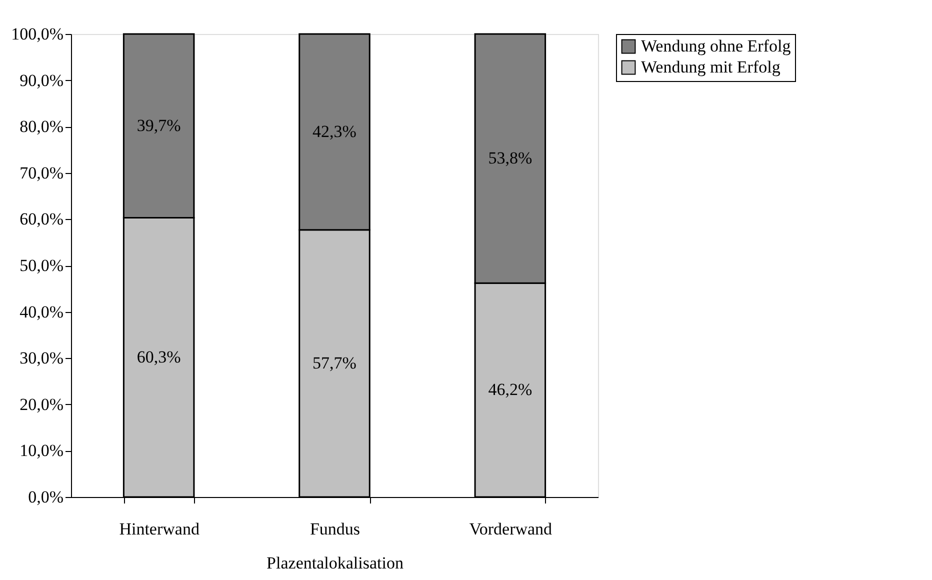 The height and width of the screenshot is (580, 932). What do you see at coordinates (158, 125) in the screenshot?
I see `data-label: 39,7%` at bounding box center [158, 125].